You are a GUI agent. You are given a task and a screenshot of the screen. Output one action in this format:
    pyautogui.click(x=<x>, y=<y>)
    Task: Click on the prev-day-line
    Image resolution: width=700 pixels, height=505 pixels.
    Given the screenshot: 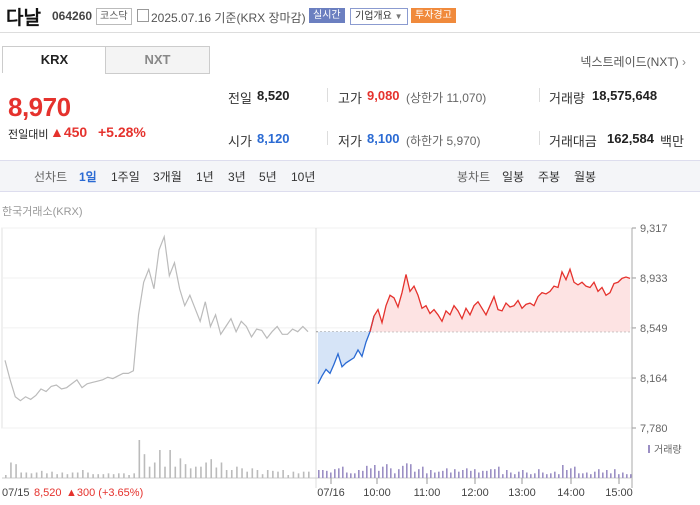 What is the action you would take?
    pyautogui.click(x=156, y=318)
    